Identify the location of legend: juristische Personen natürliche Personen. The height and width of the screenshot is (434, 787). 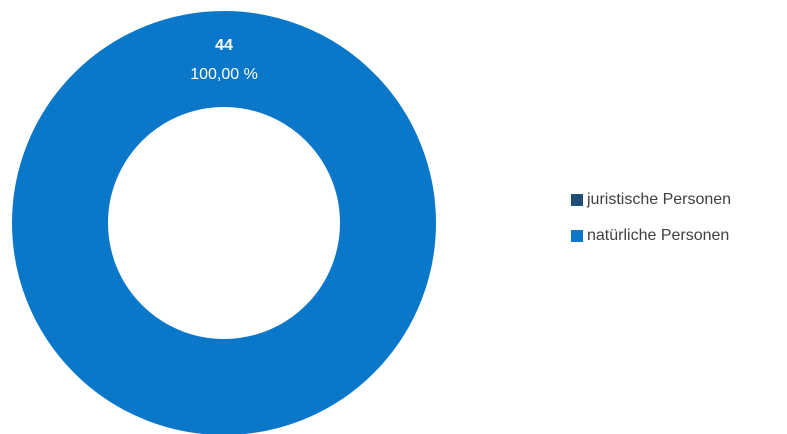
(678, 226).